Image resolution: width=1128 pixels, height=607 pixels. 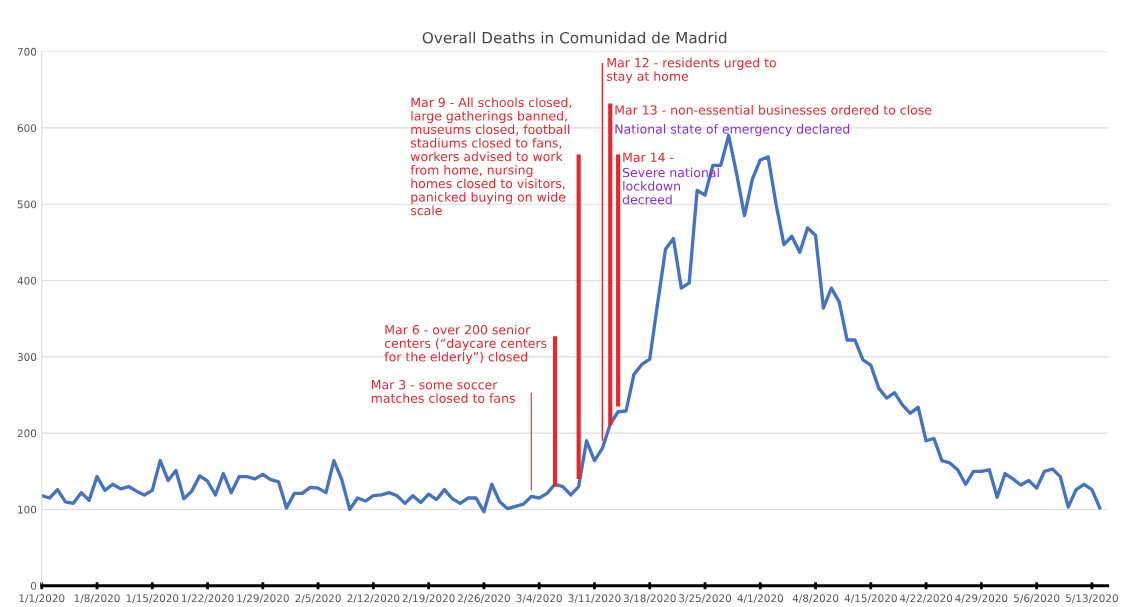 I want to click on x-tick-label: 1/29/2020, so click(x=263, y=598).